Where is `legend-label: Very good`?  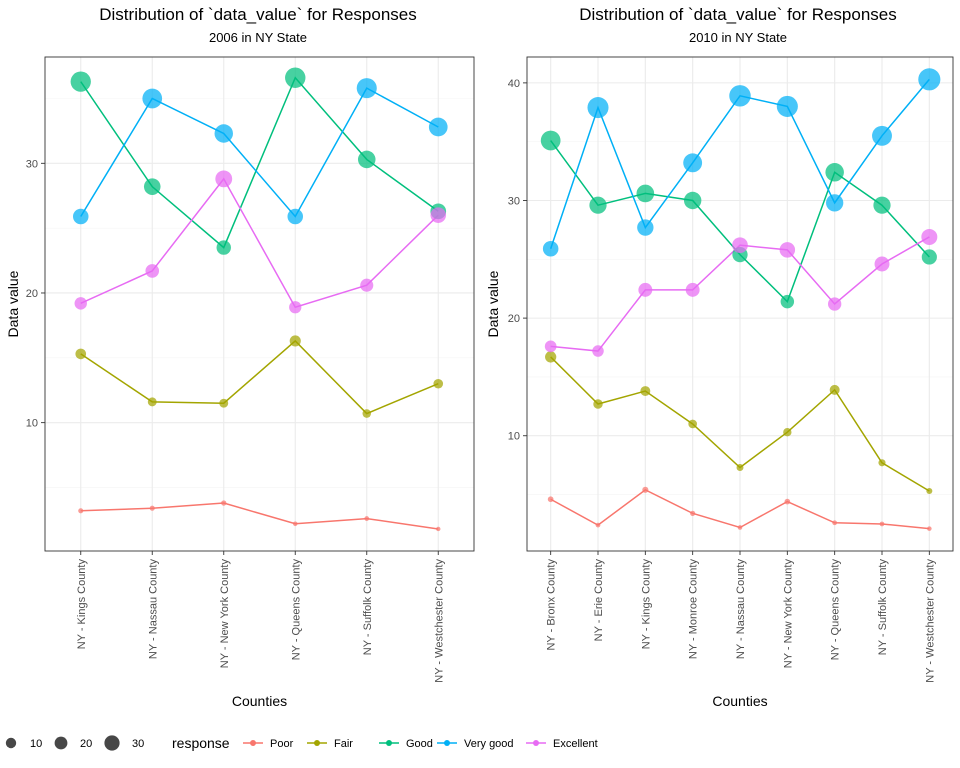 legend-label: Very good is located at coordinates (489, 744).